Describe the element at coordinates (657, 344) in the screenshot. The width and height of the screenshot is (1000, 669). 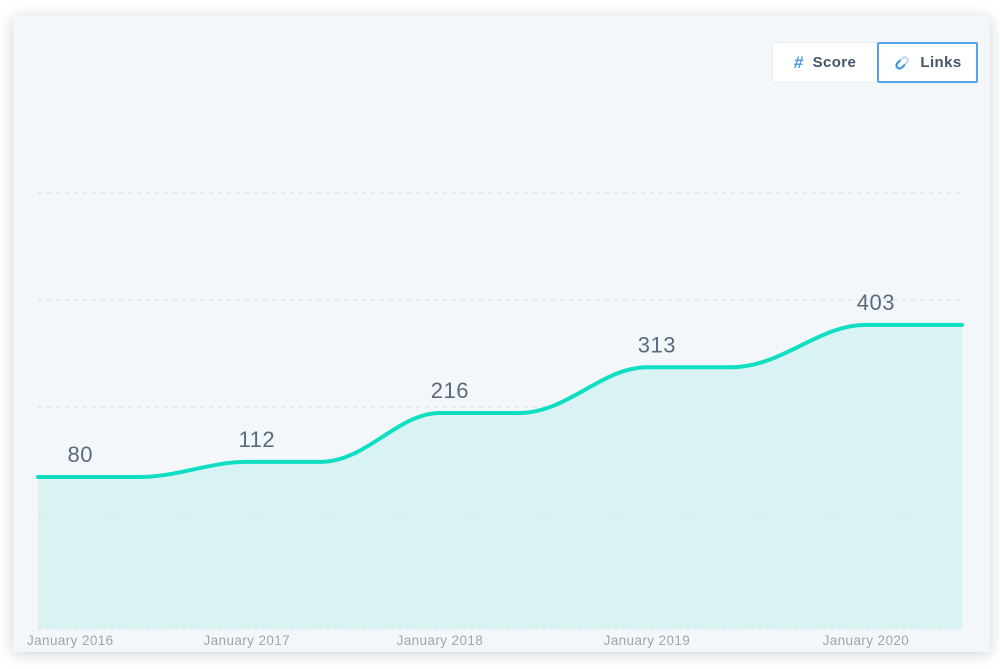
I see `value-label: 313` at that location.